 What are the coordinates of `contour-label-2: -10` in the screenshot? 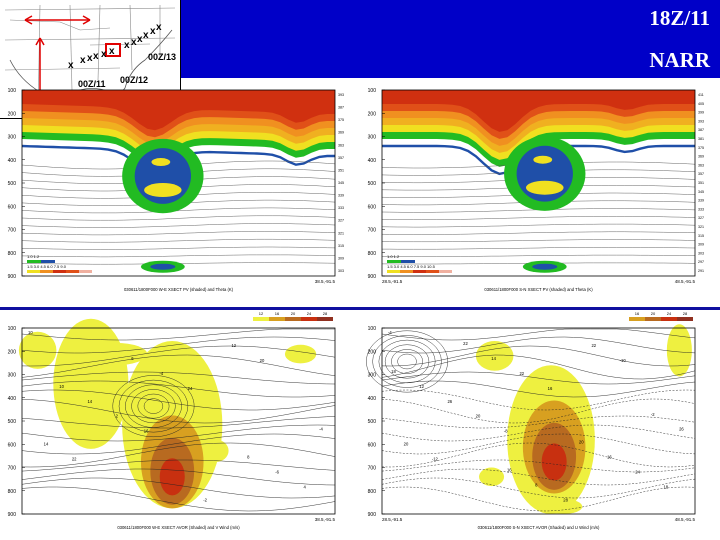 It's located at (623, 360).